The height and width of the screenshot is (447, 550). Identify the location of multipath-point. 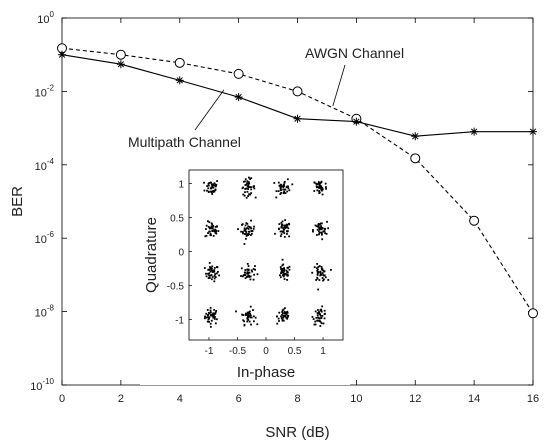
(356, 121).